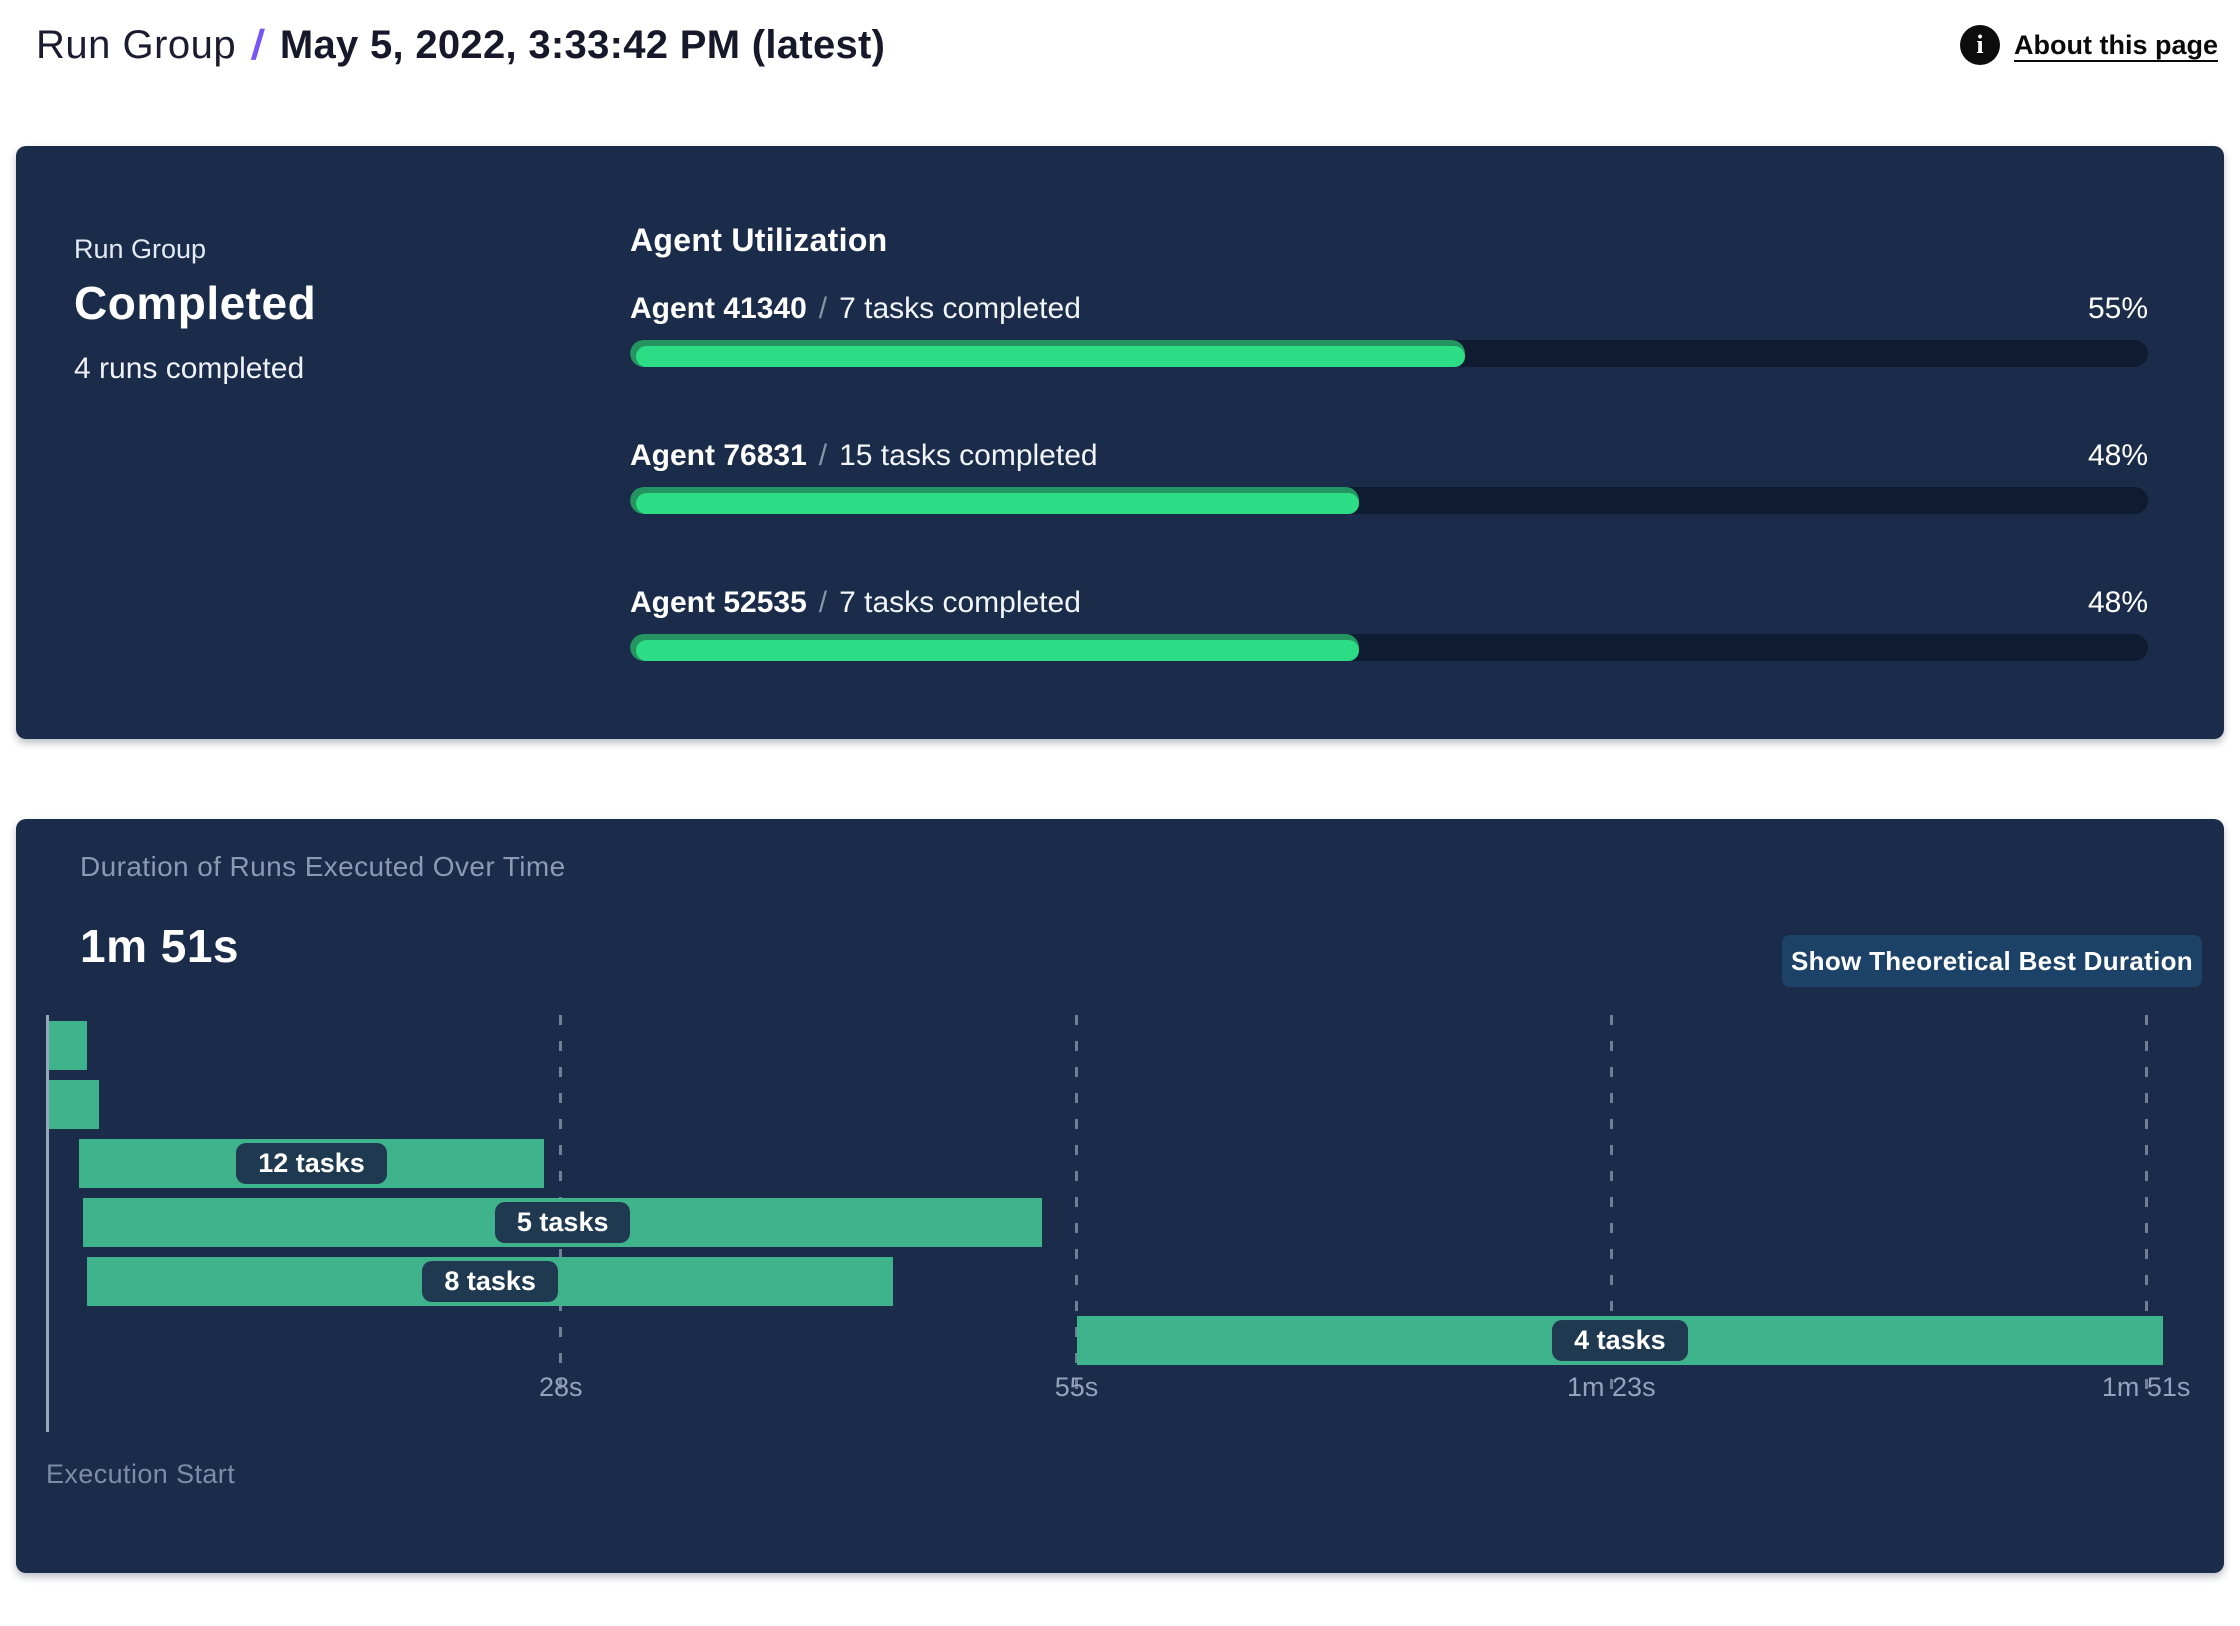 The image size is (2240, 1626). Describe the element at coordinates (718, 455) in the screenshot. I see `agent-name: Agent 76831` at that location.